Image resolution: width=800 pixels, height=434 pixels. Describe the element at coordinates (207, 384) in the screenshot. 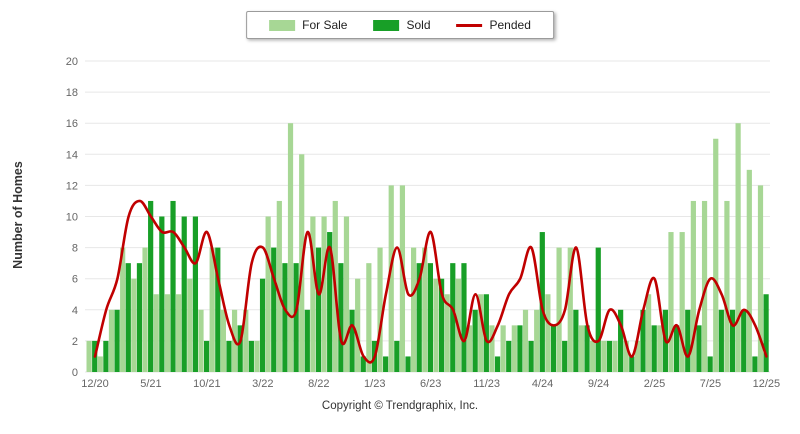

I see `svg-text: 10/21` at that location.